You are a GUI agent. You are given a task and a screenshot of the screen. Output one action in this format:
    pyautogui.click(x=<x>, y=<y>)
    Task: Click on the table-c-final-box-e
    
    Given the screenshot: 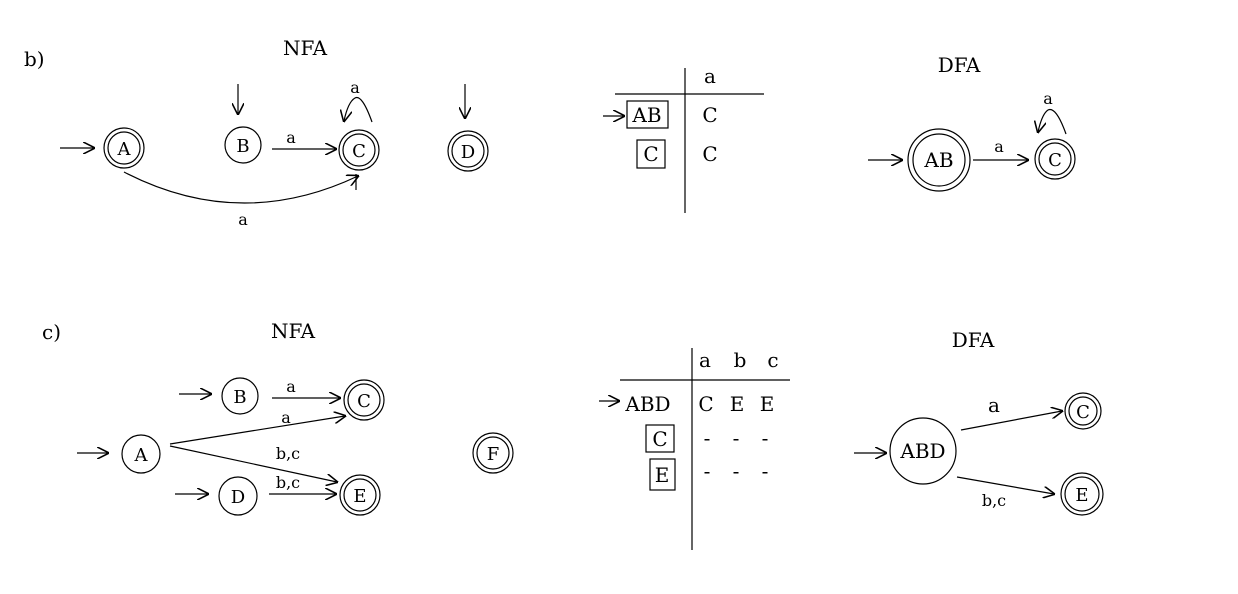 What is the action you would take?
    pyautogui.click(x=662, y=474)
    